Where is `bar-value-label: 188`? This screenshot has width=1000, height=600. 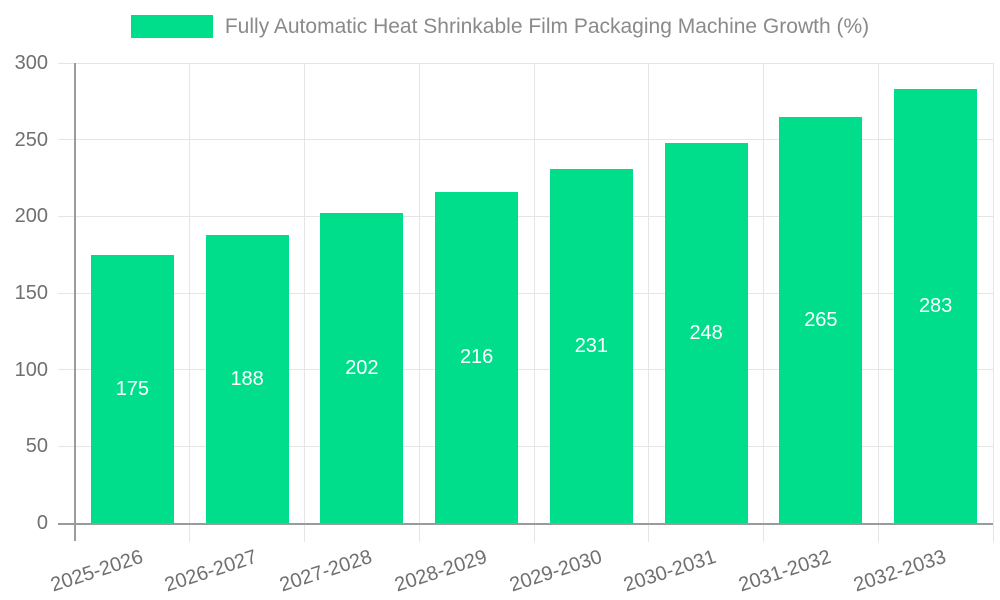 bar-value-label: 188 is located at coordinates (247, 378).